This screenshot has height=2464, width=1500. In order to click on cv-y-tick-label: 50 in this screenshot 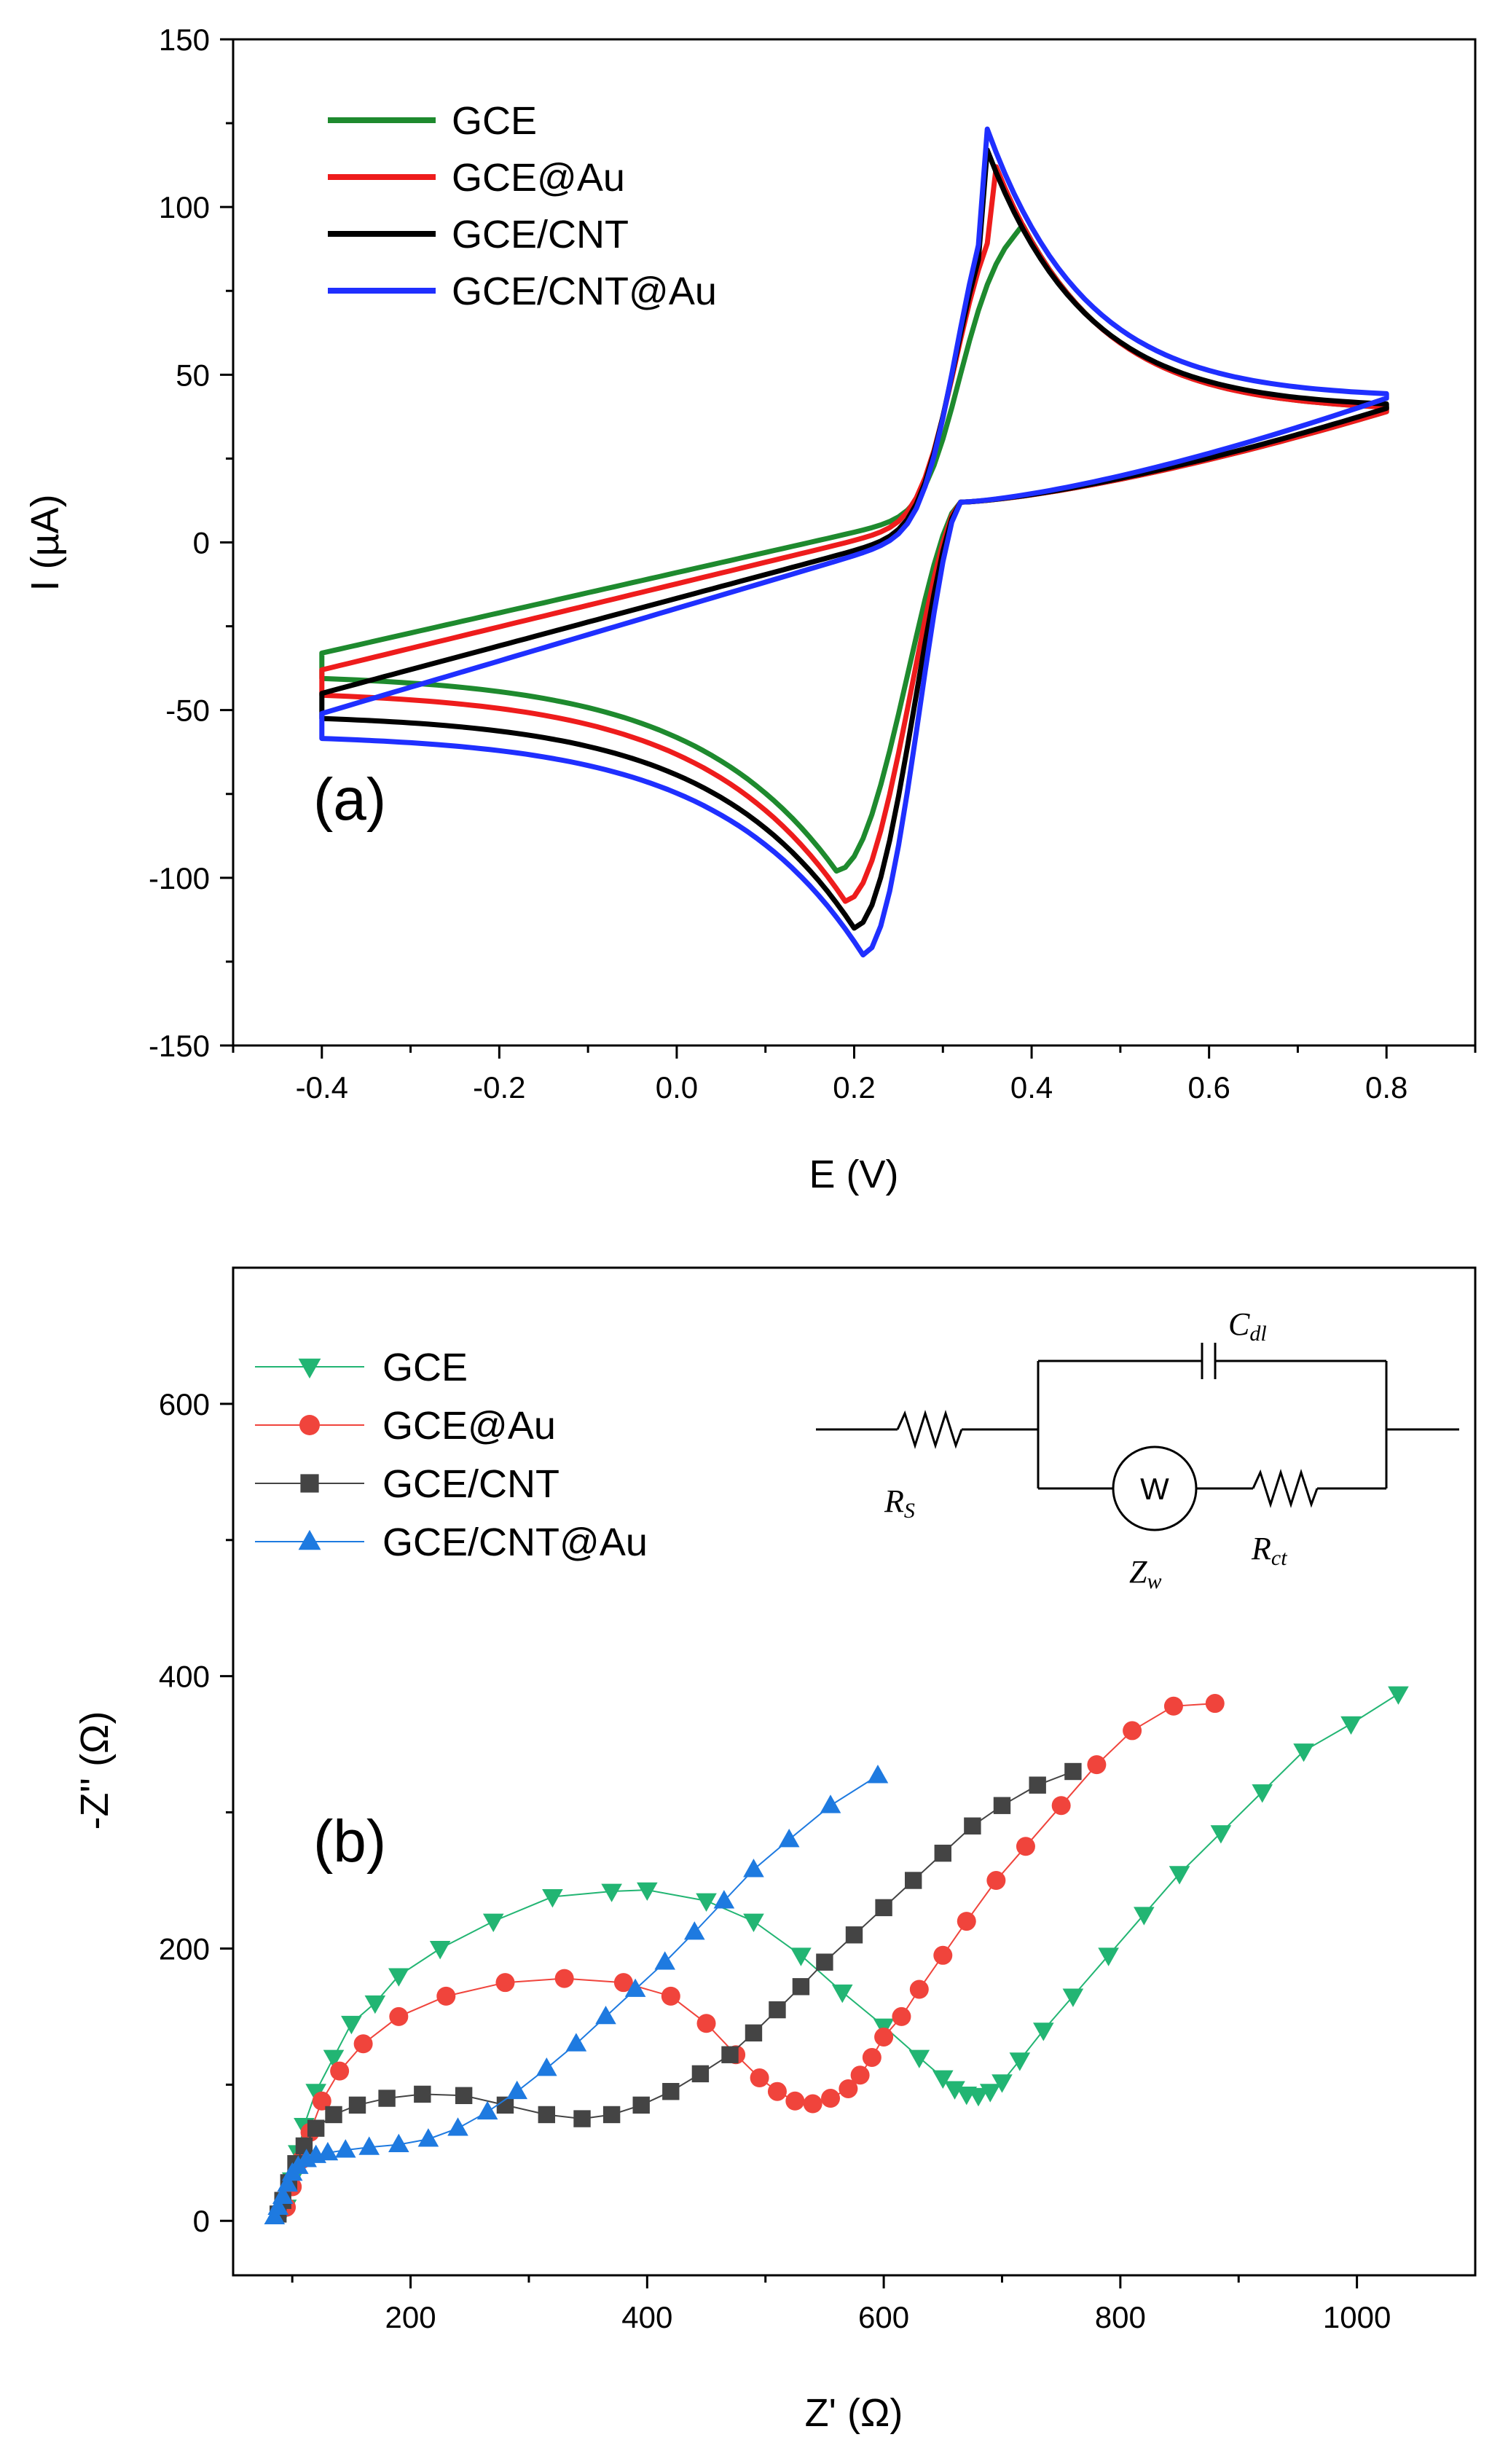, I will do `click(193, 375)`.